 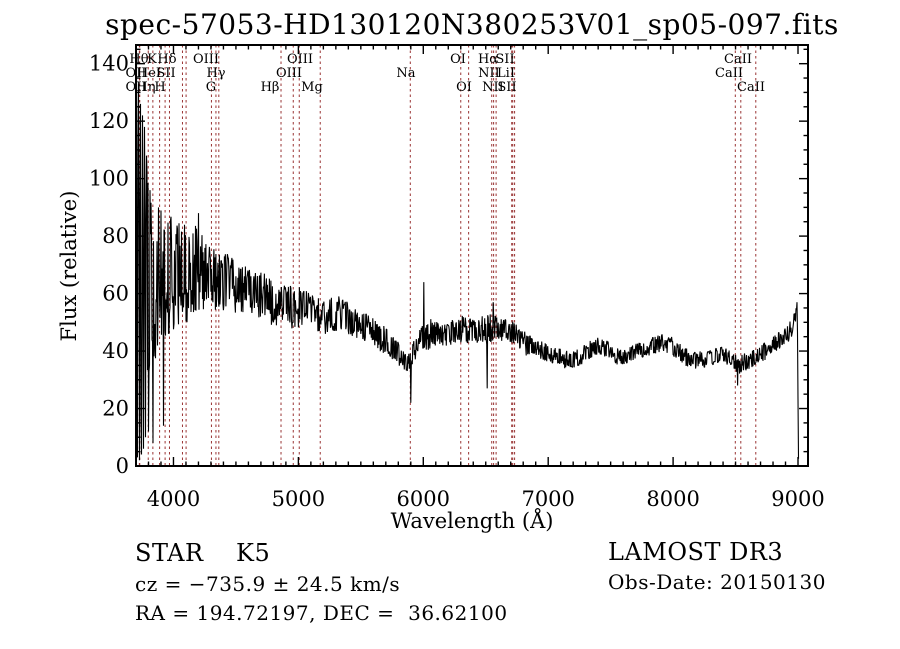 I want to click on y-tick-label: 100, so click(x=109, y=179).